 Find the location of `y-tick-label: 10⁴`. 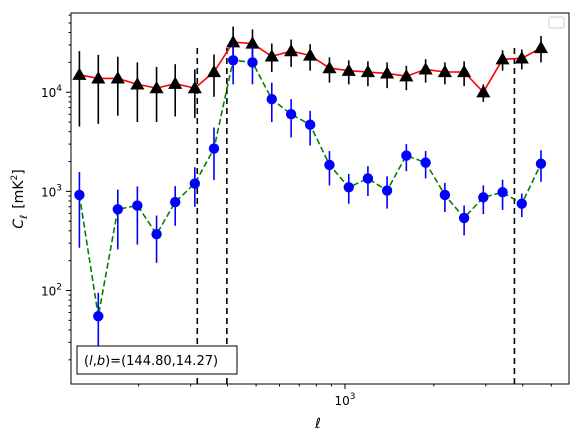

y-tick-label: 10⁴ is located at coordinates (51, 92).